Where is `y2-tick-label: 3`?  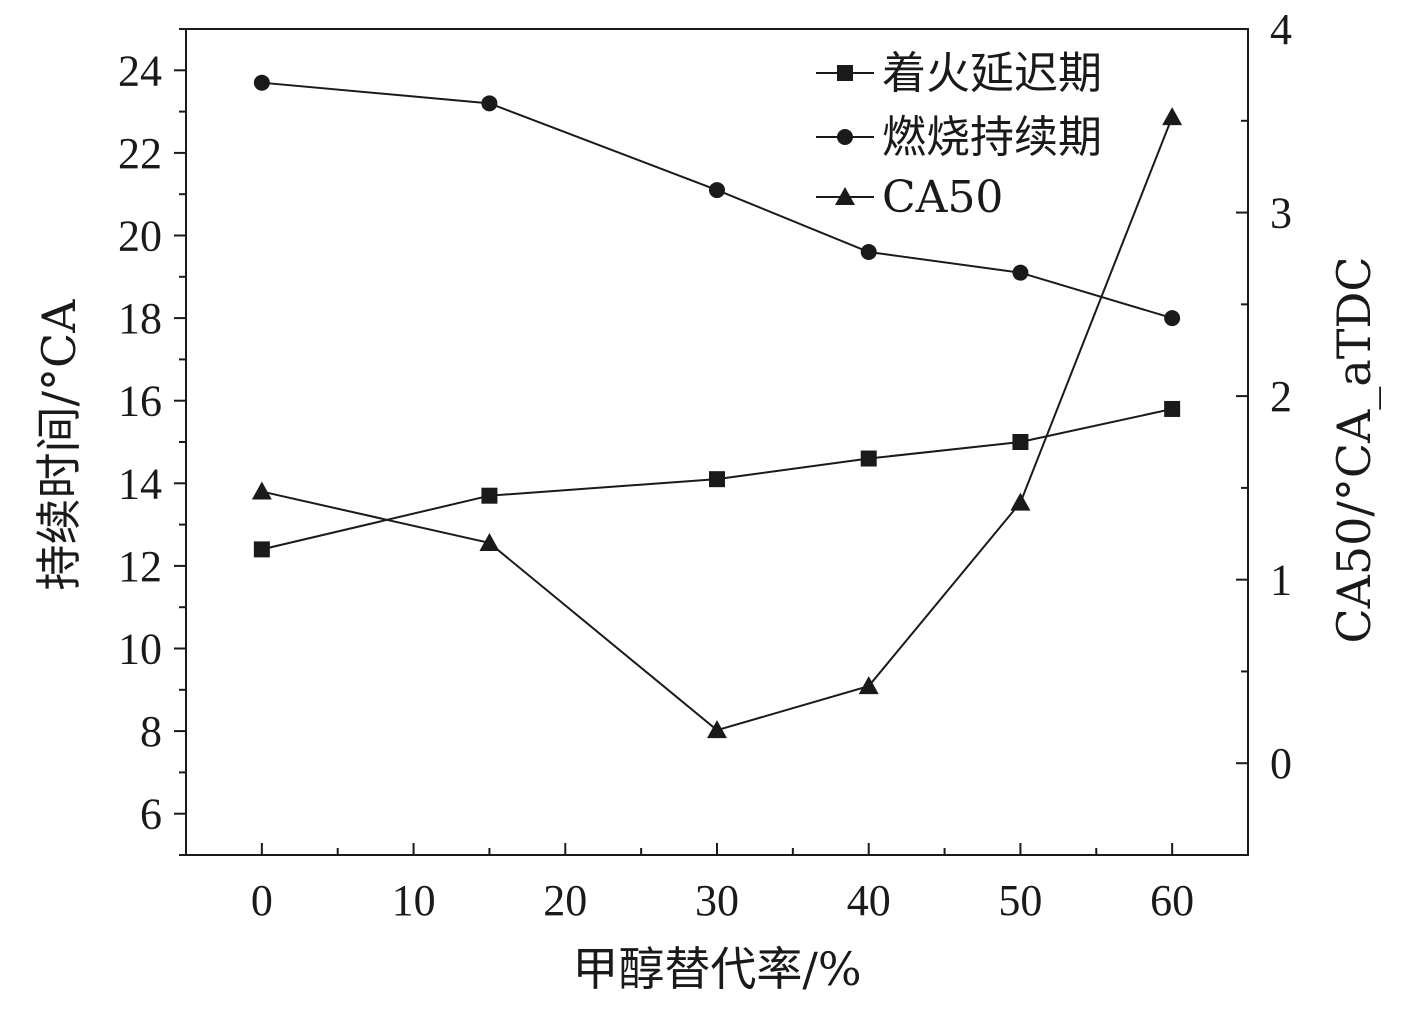
y2-tick-label: 3 is located at coordinates (1281, 213).